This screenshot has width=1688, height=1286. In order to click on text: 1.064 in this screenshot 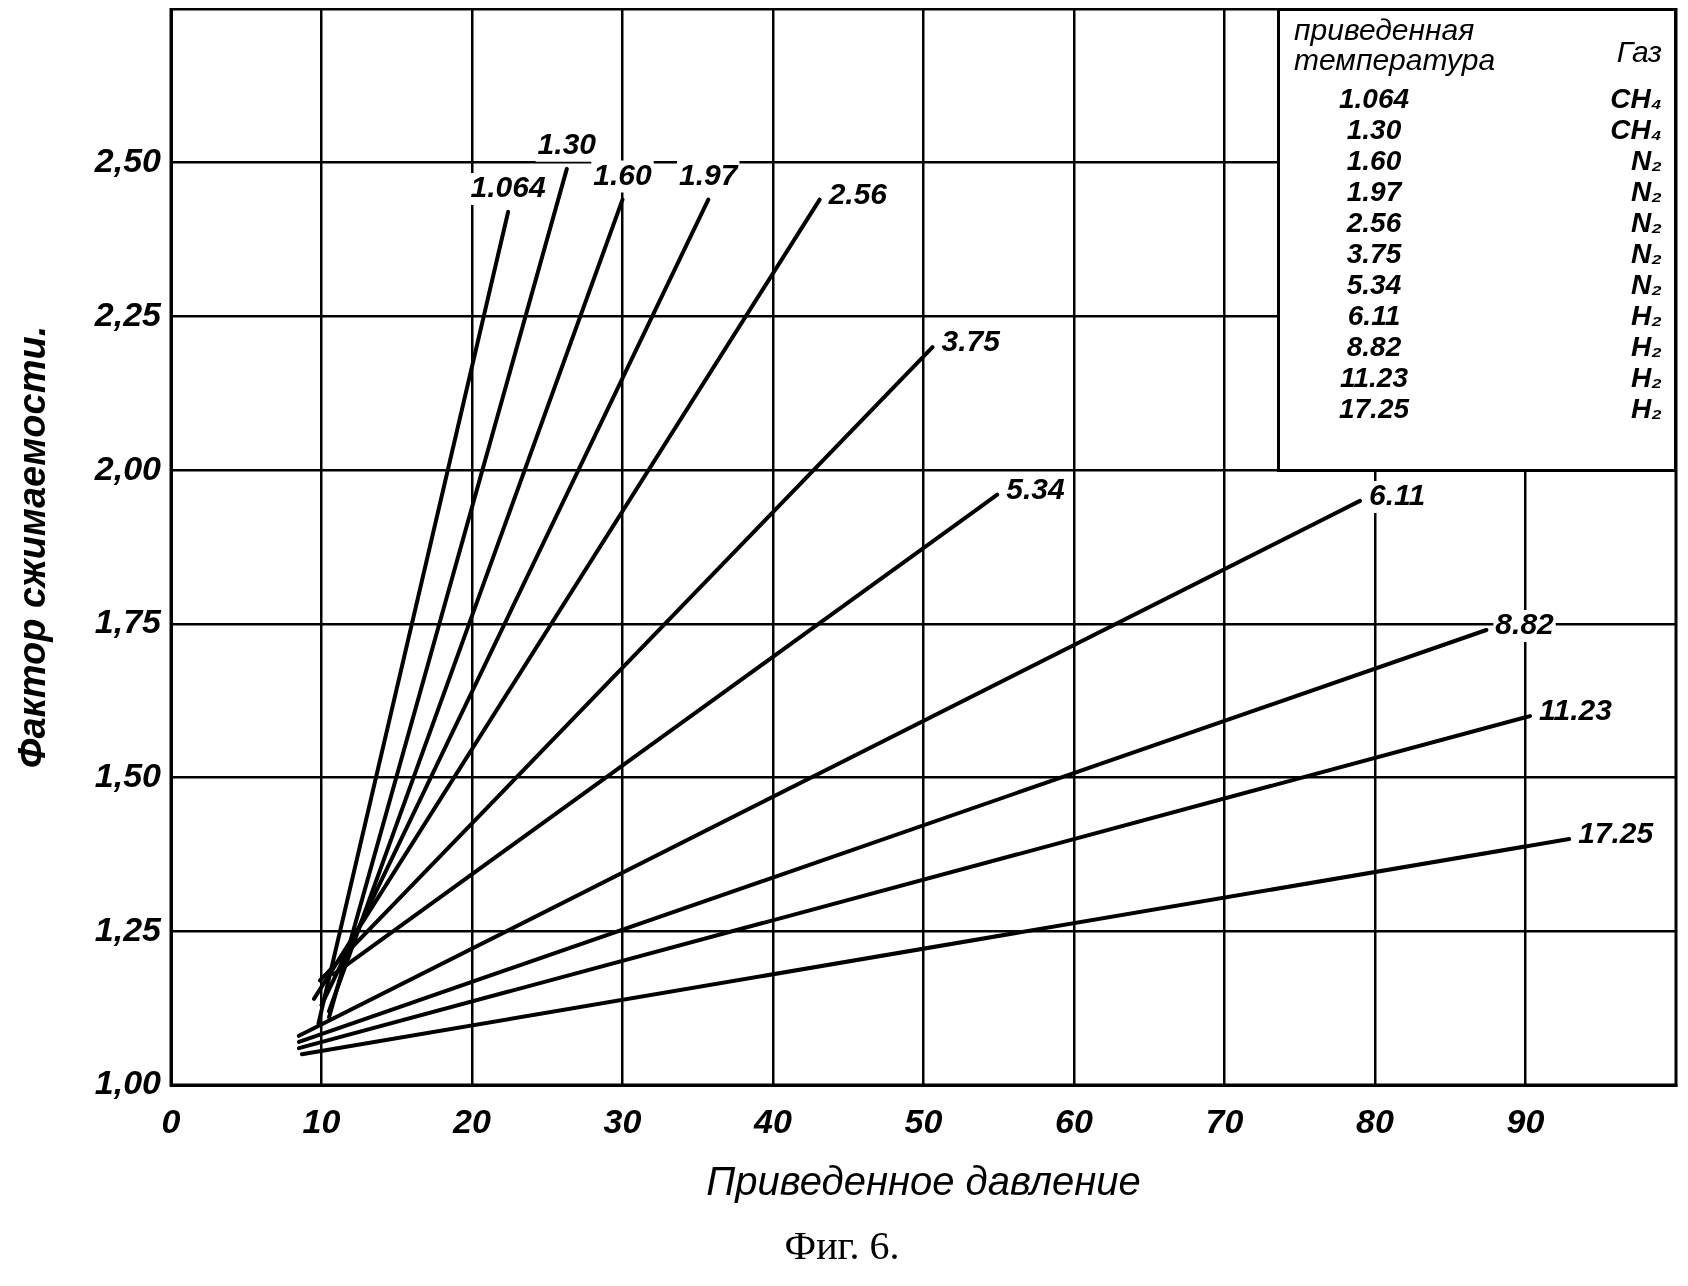, I will do `click(1374, 98)`.